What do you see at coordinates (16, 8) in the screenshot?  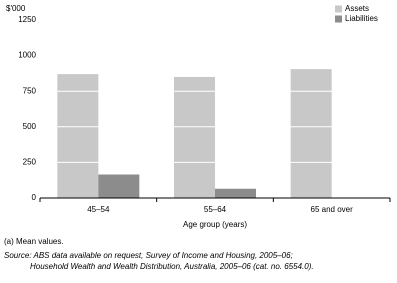 I see `y-axis-label: $'000` at bounding box center [16, 8].